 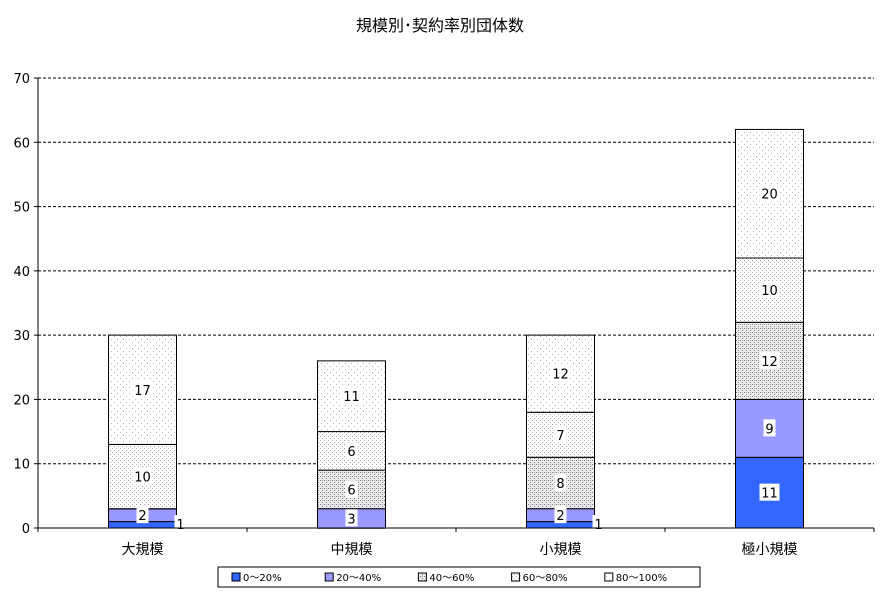 What do you see at coordinates (142, 391) in the screenshot?
I see `data-label: 17` at bounding box center [142, 391].